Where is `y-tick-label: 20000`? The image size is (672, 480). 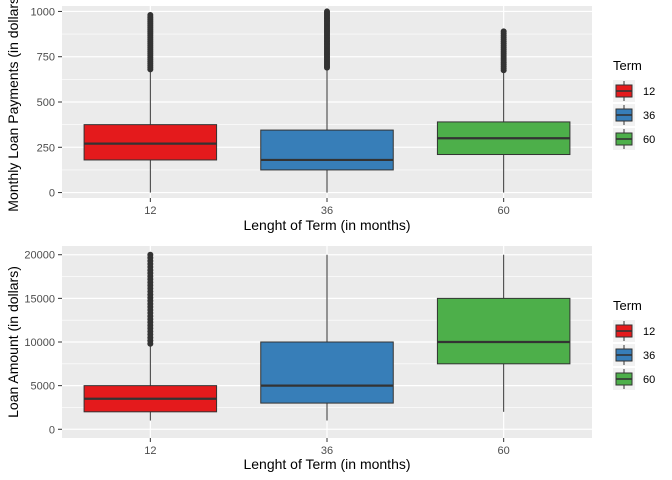 y-tick-label: 20000 is located at coordinates (39, 256).